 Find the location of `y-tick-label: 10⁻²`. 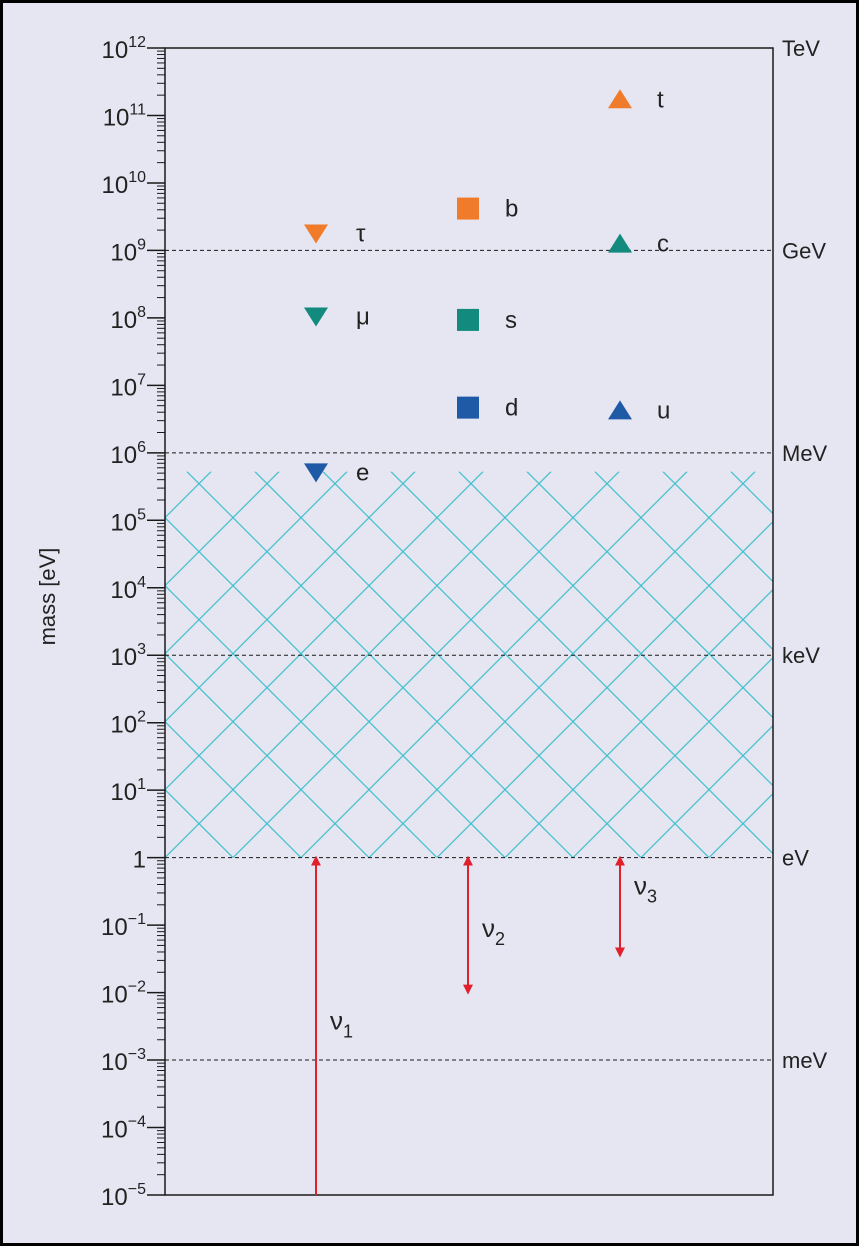

y-tick-label: 10⁻² is located at coordinates (123, 994).